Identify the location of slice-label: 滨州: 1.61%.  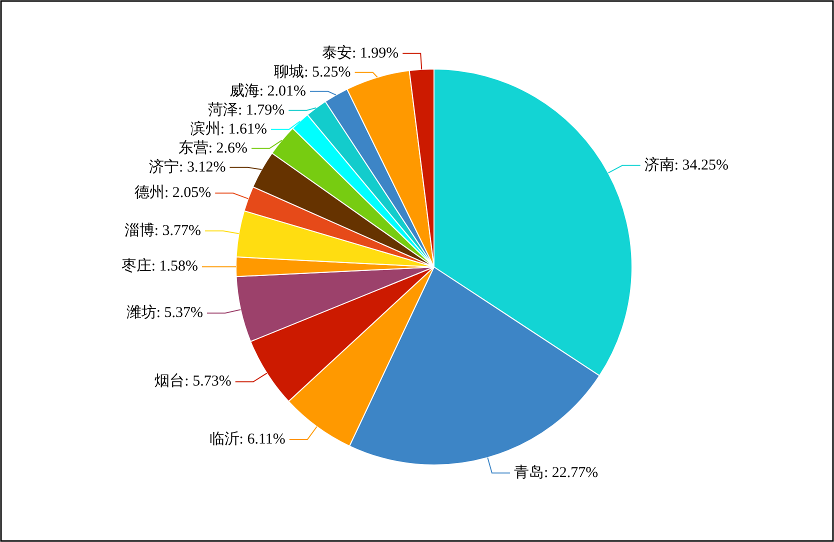
(229, 129).